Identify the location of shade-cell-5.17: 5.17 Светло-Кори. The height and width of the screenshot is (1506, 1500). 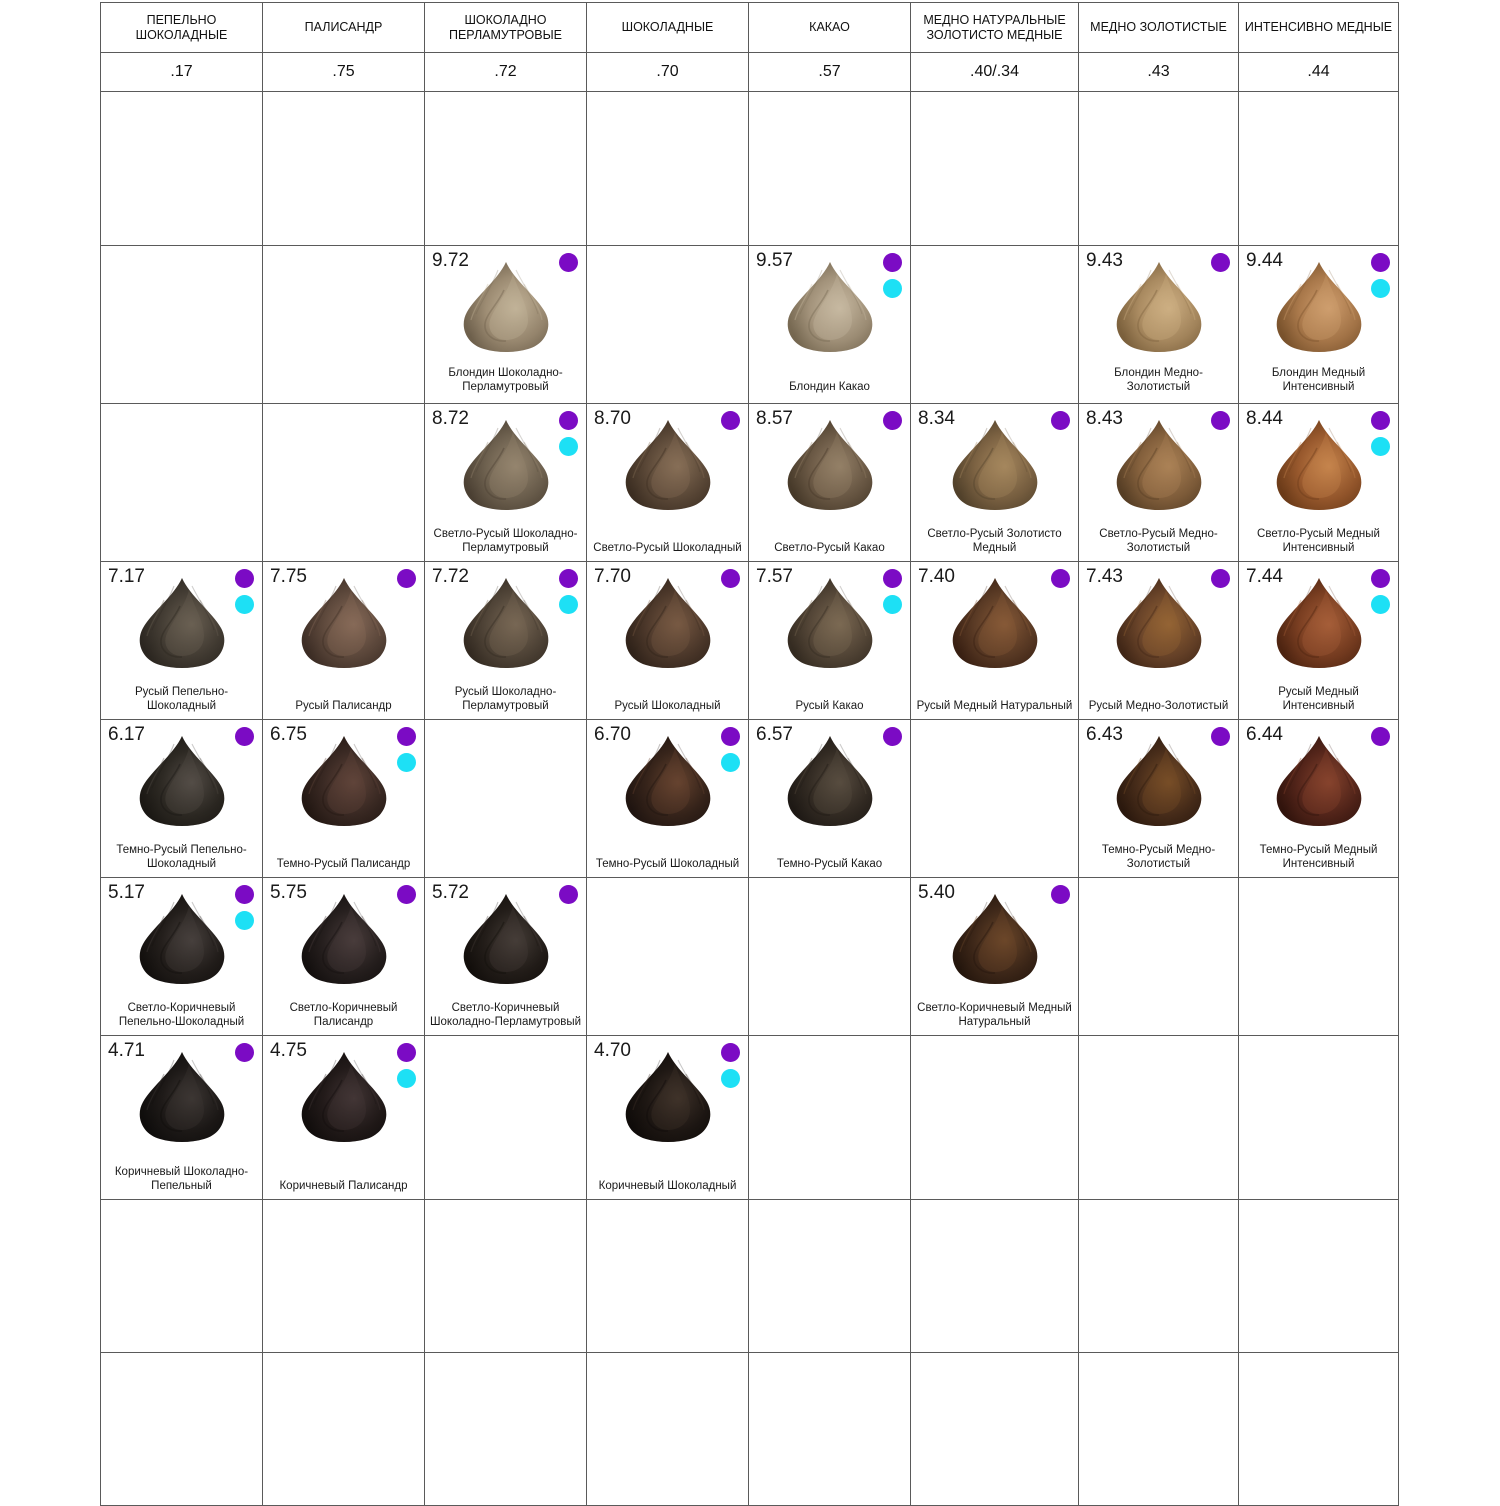
(181, 956).